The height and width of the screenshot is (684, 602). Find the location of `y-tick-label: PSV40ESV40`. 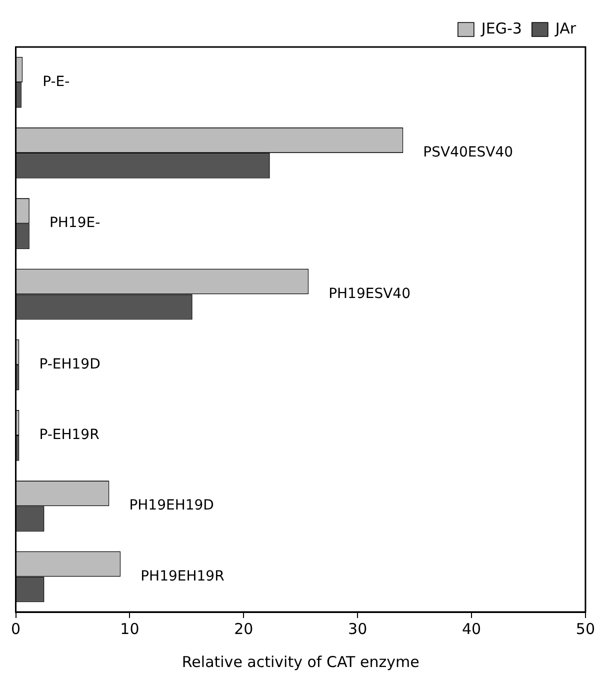

y-tick-label: PSV40ESV40 is located at coordinates (468, 152).